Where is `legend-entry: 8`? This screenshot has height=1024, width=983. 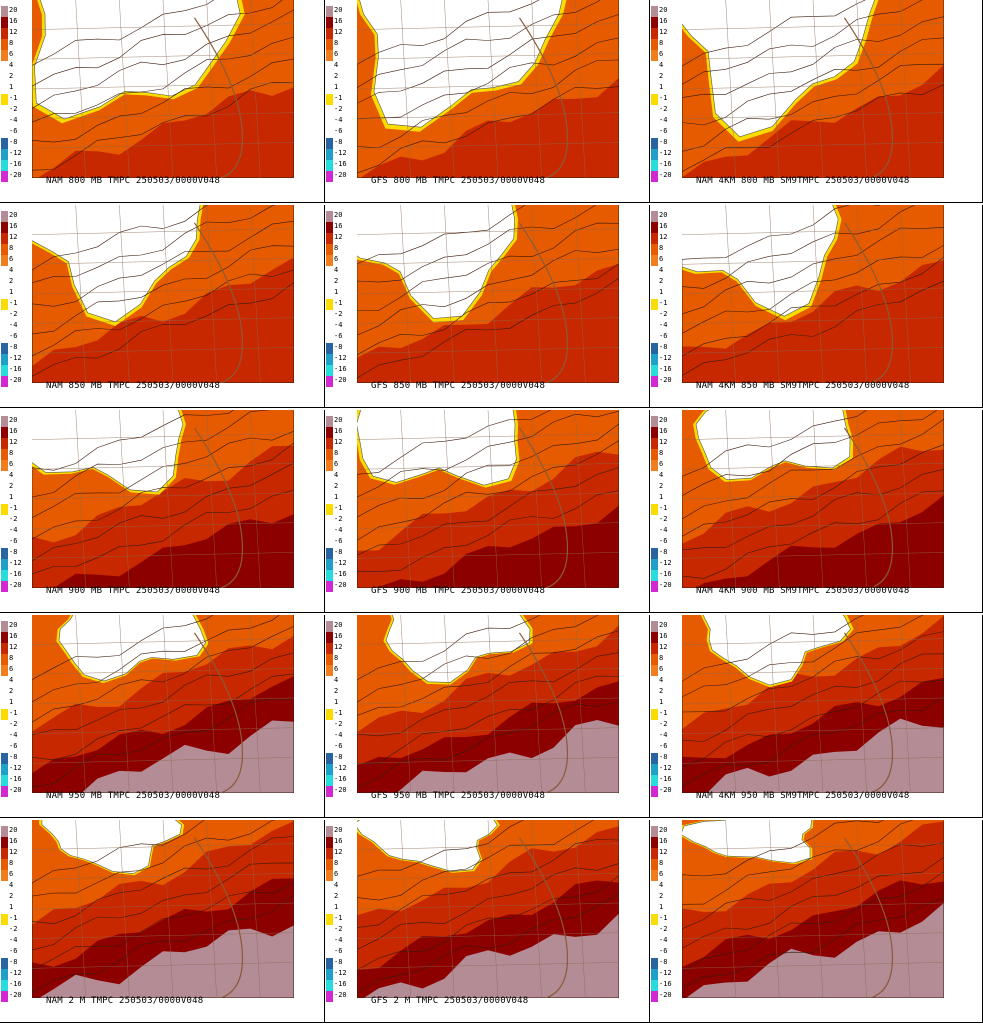
legend-entry: 8 is located at coordinates (15, 454).